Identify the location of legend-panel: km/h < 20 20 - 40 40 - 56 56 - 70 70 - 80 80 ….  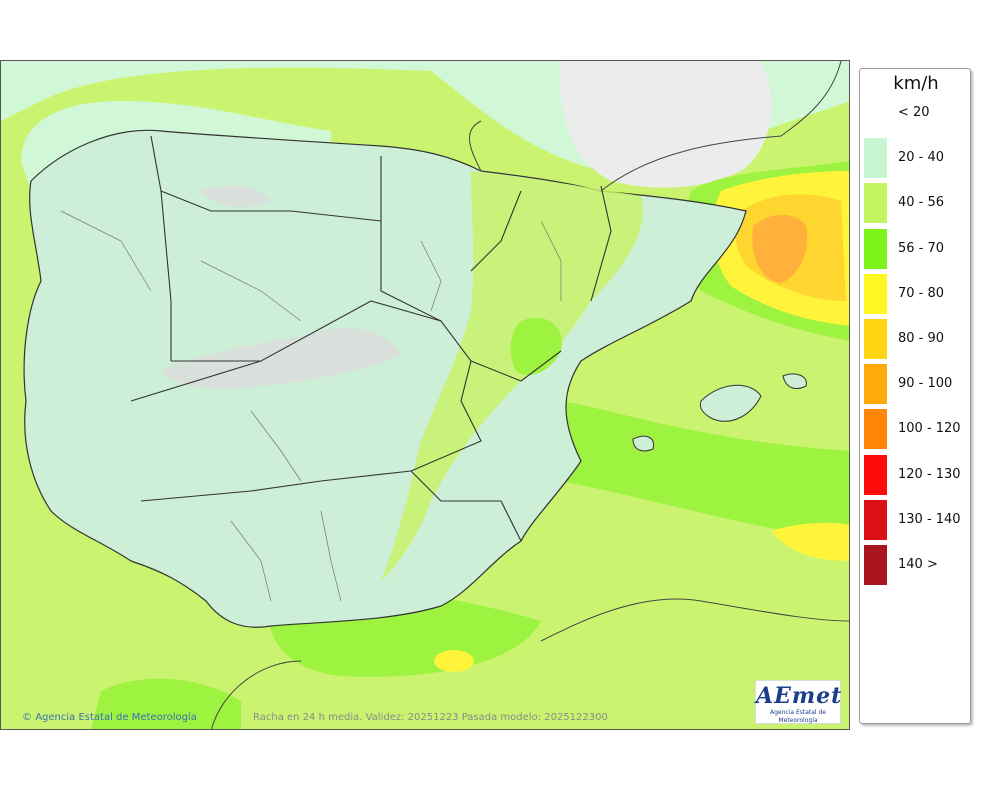
(915, 396).